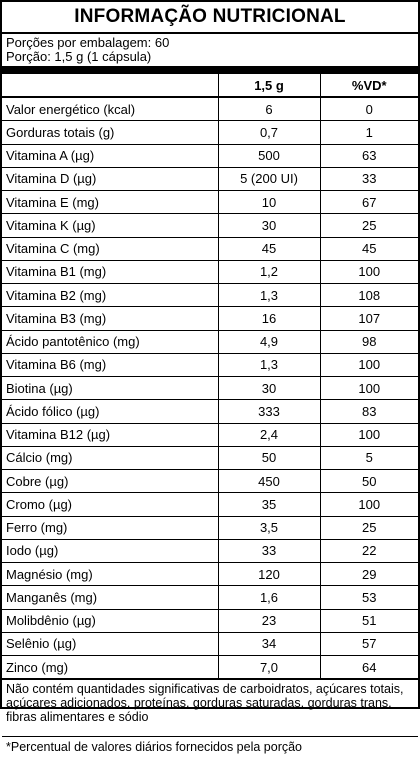 The height and width of the screenshot is (757, 420). I want to click on table-row: Gorduras totais (g) 0,7 1, so click(210, 132).